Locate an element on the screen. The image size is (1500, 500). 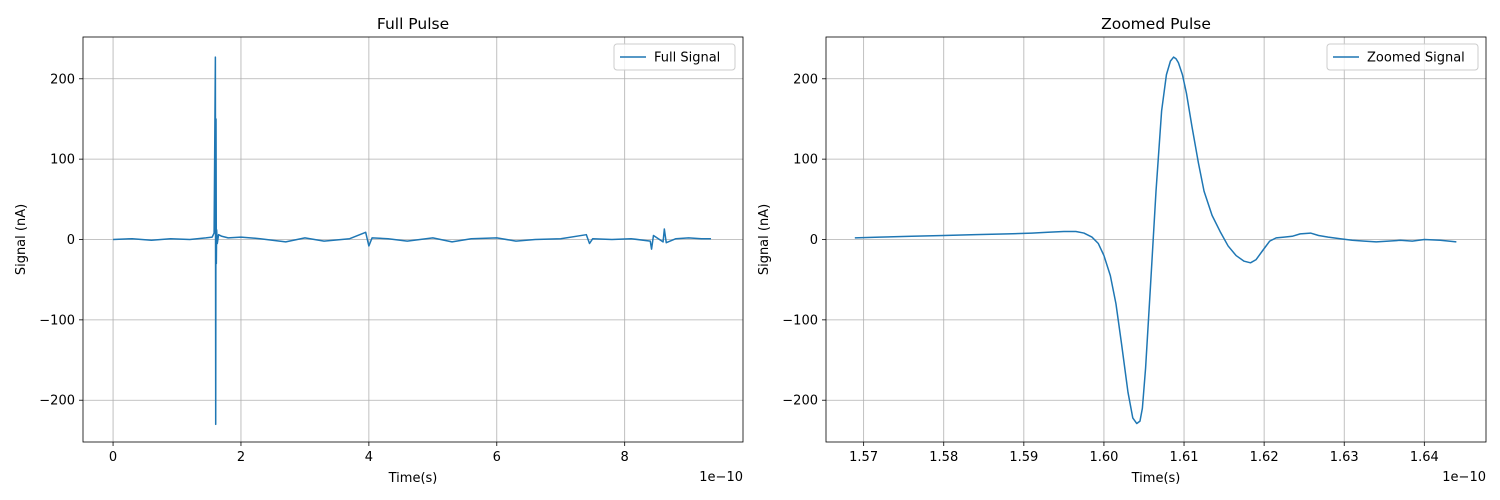
x-tick-label: 1.64 is located at coordinates (1424, 457).